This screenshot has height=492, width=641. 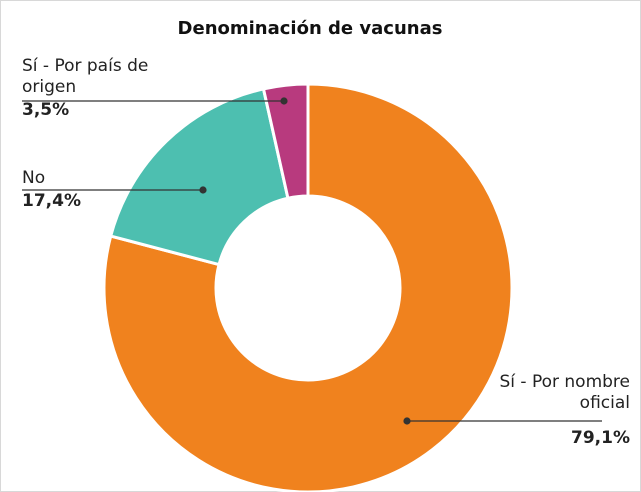 I want to click on category-label: Sí - Por país de origen, so click(x=85, y=76).